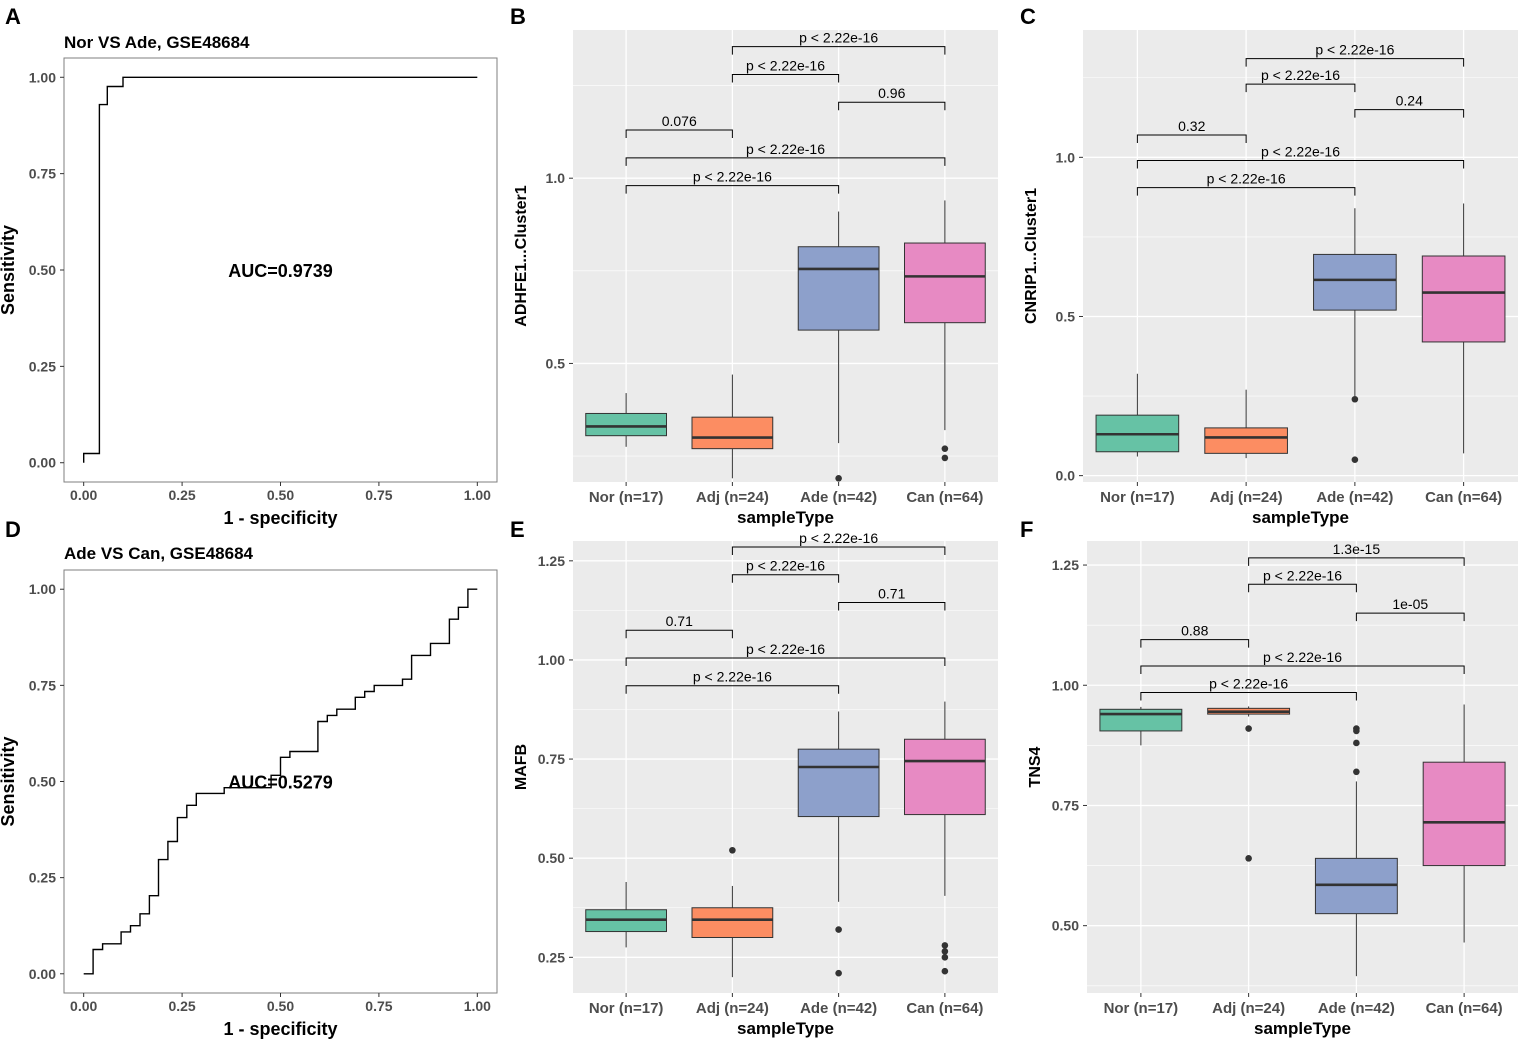 The width and height of the screenshot is (1520, 1039). I want to click on y-axis-title: TNS4, so click(1035, 766).